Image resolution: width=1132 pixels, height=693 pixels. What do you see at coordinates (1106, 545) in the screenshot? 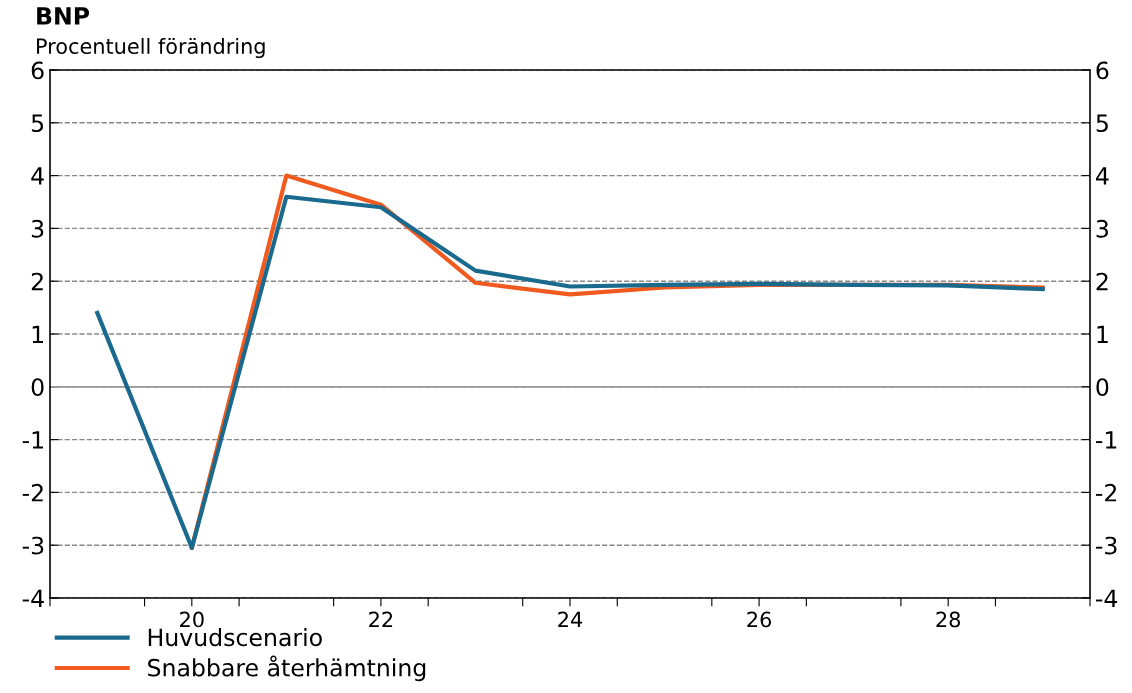
I see `y2-tick-label: -3` at bounding box center [1106, 545].